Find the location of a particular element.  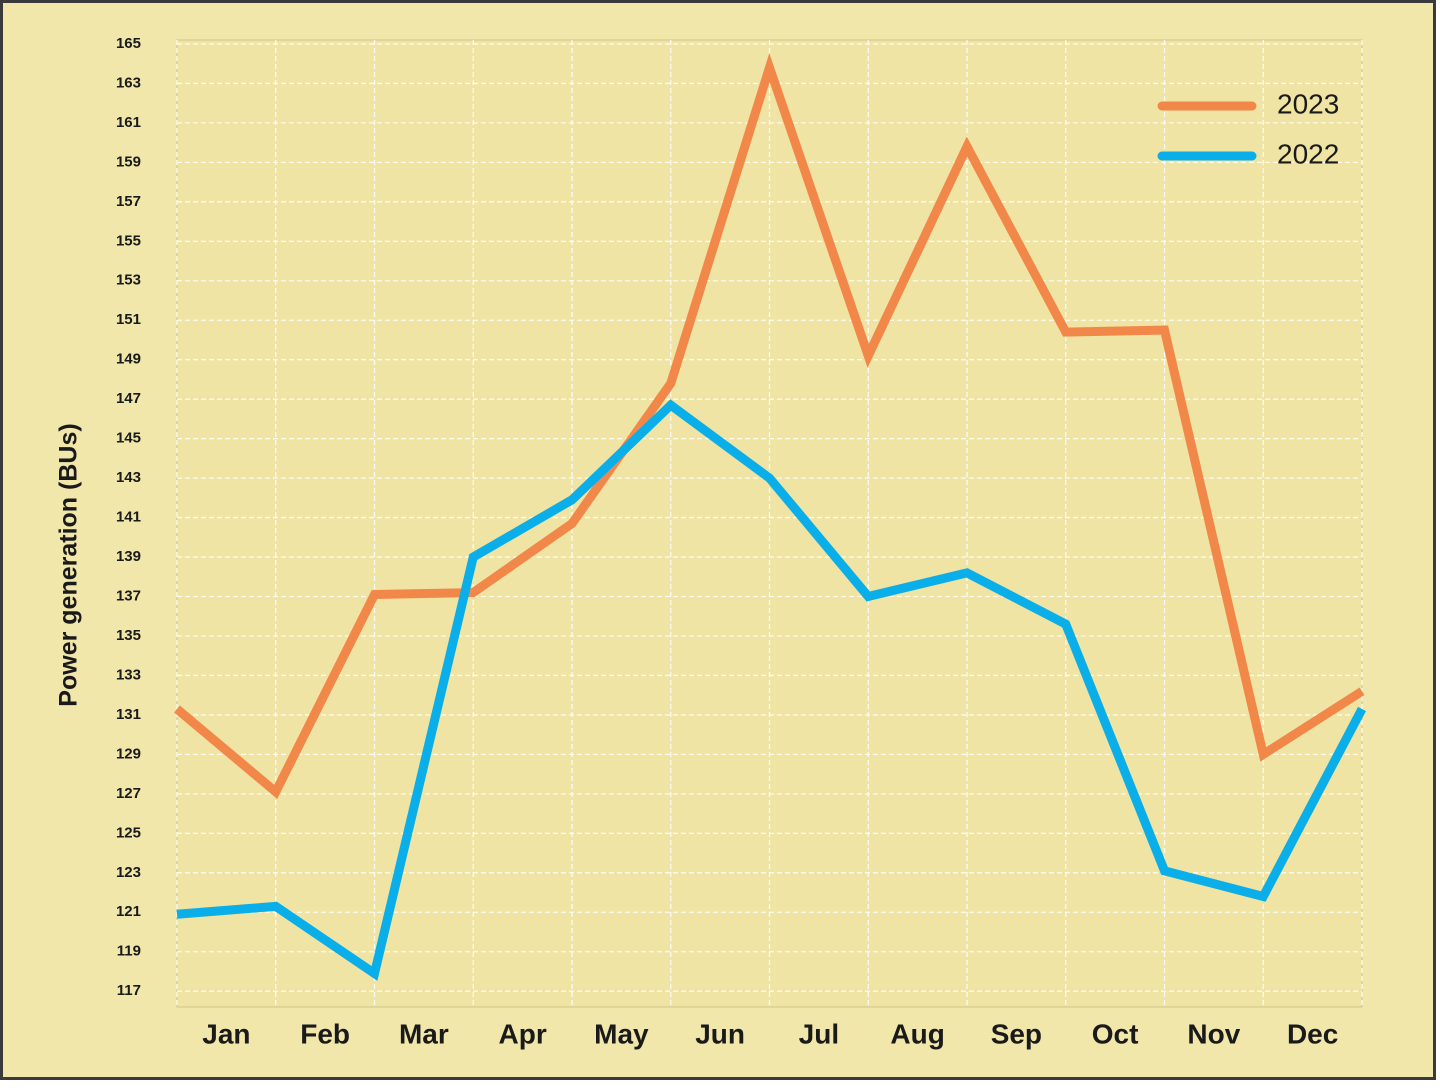

y-axis-label: Power generation (BUs) is located at coordinates (69, 564).